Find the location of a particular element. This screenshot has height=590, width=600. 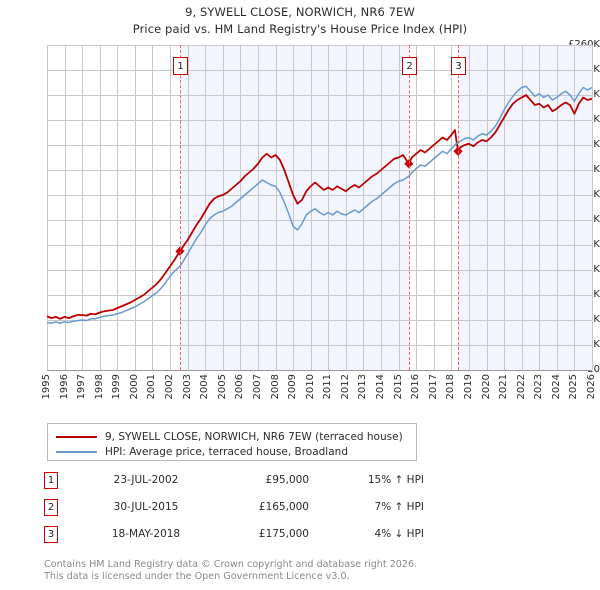

transaction-index-badge: 1 is located at coordinates (51, 480).